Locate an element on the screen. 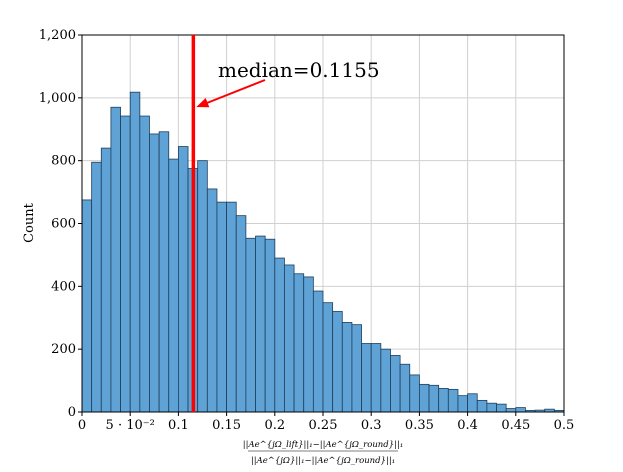  y-tick-label: 400 is located at coordinates (63, 286).